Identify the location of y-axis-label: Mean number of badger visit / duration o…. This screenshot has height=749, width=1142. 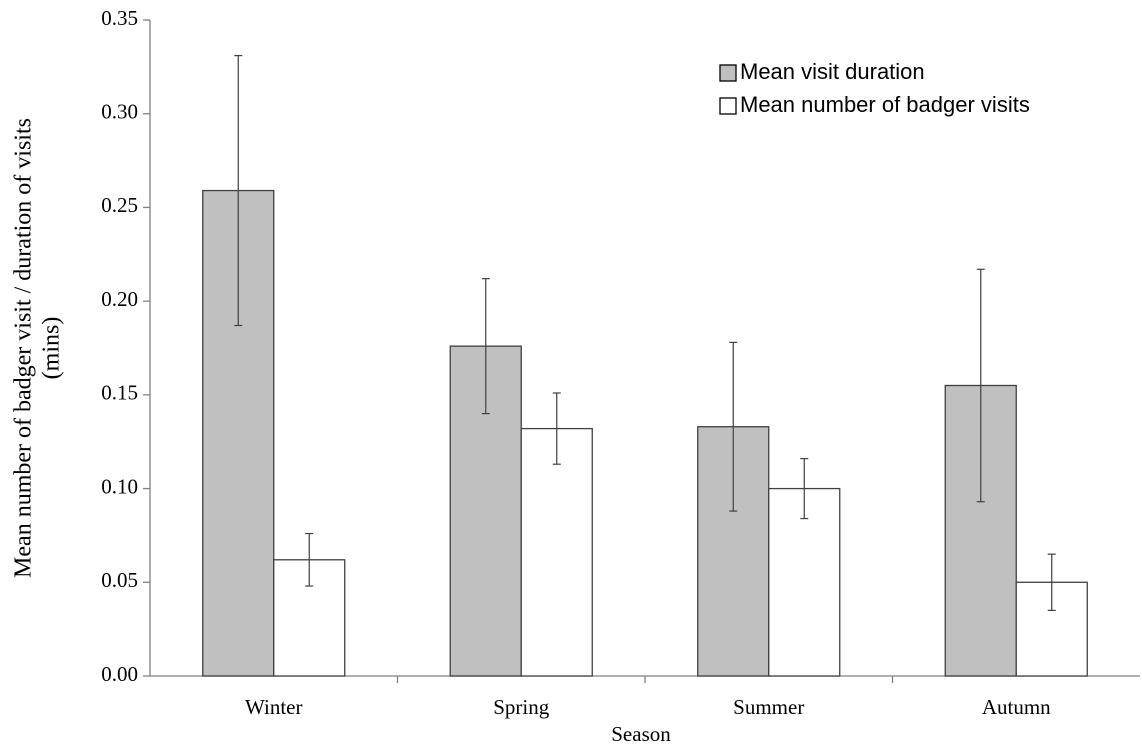
(24, 348).